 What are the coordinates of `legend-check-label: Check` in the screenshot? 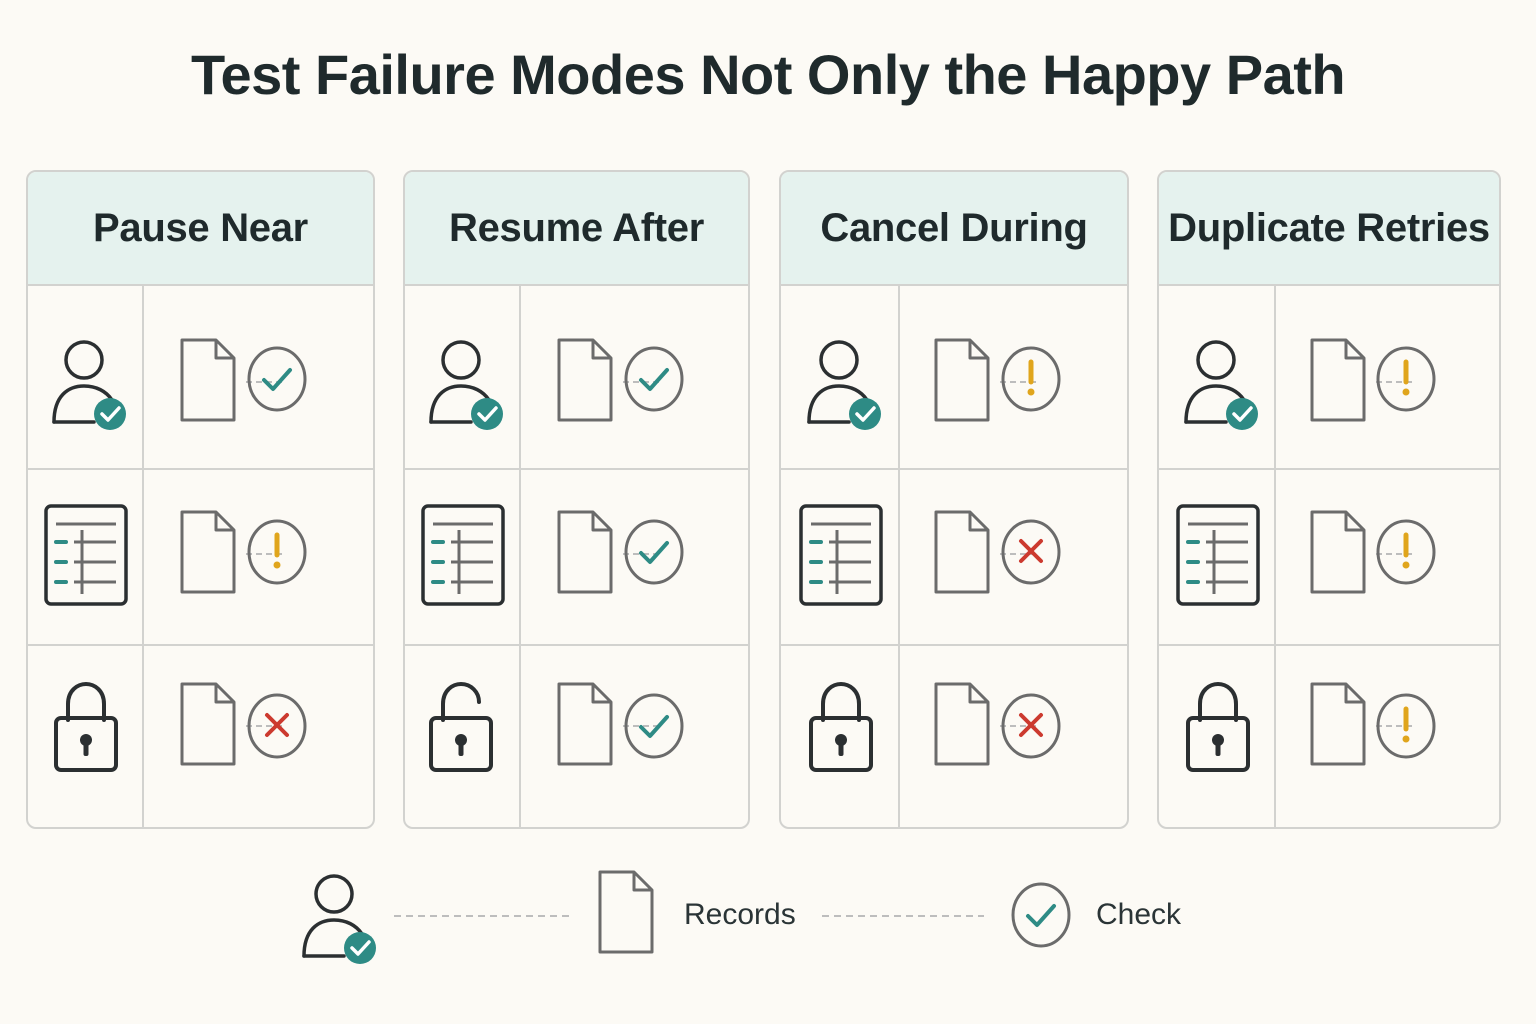 It's located at (1139, 914).